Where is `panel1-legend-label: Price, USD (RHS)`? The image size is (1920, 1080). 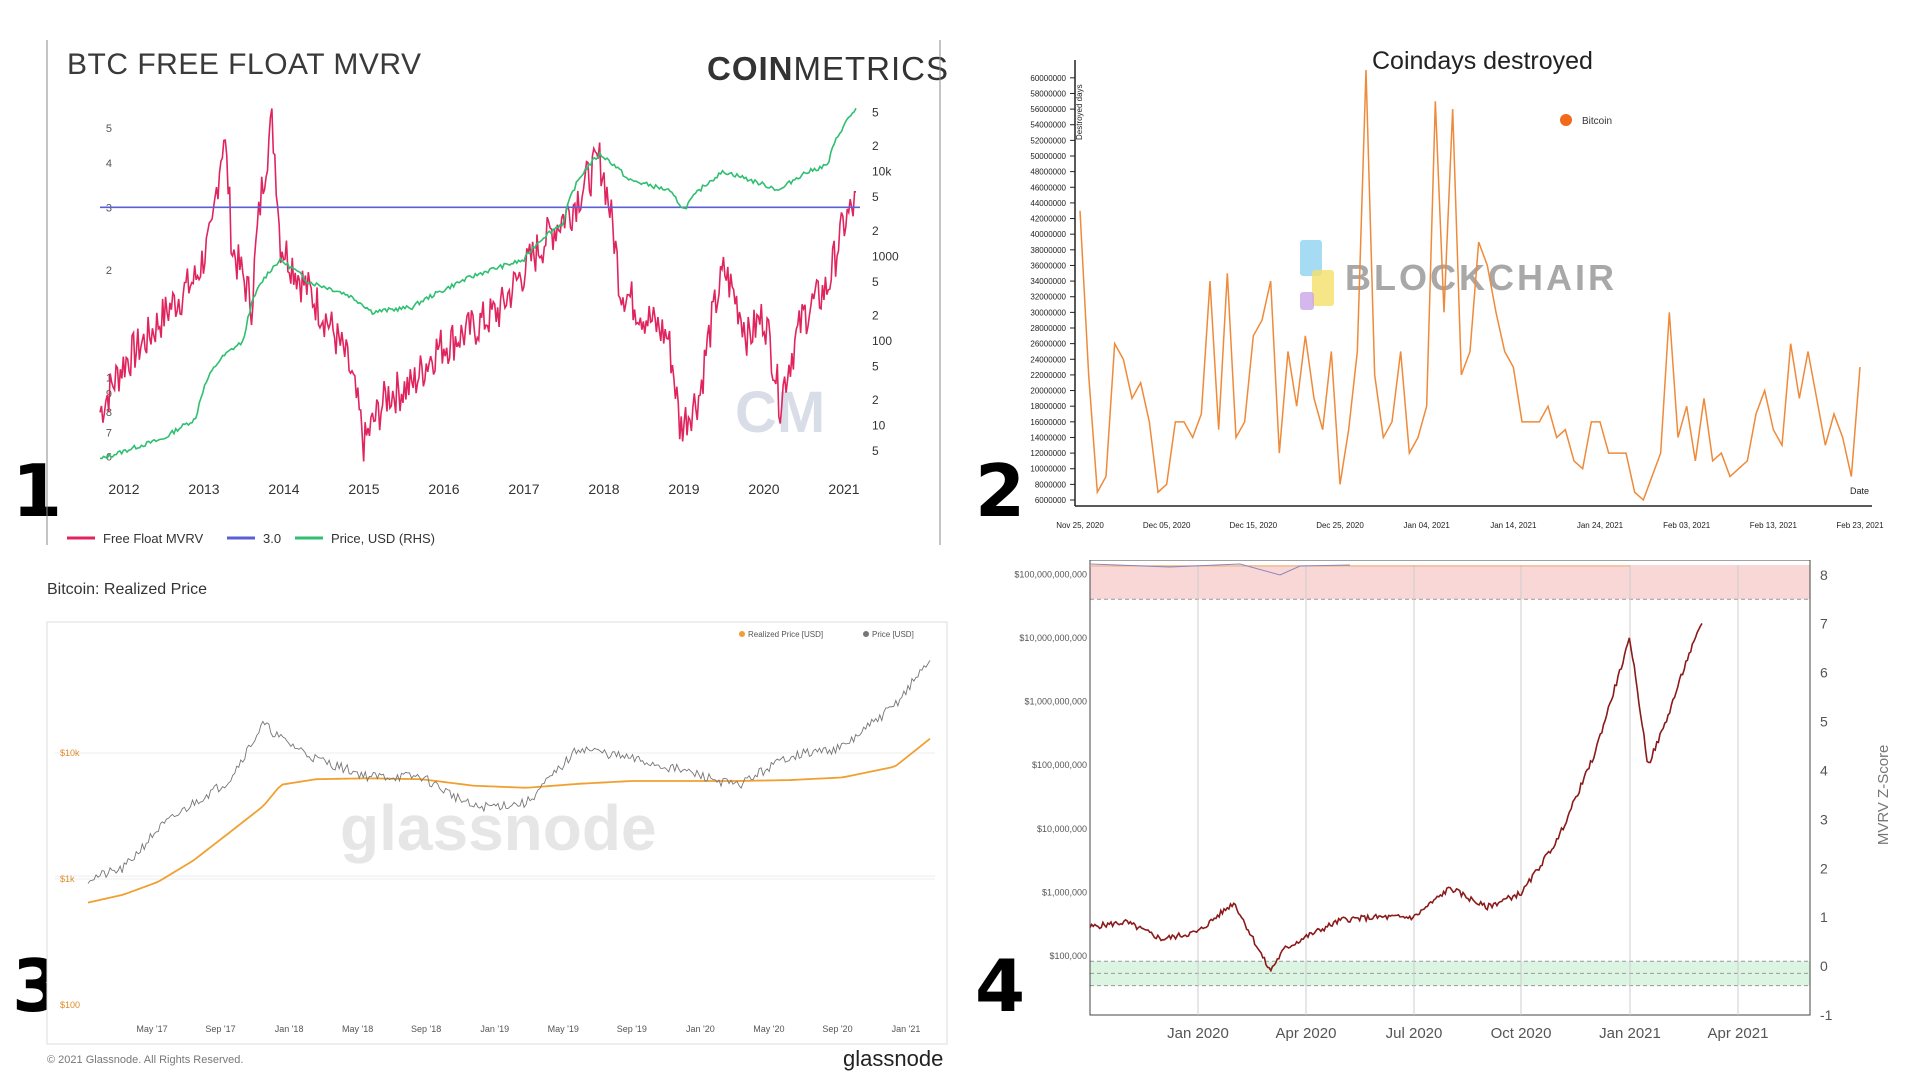 panel1-legend-label: Price, USD (RHS) is located at coordinates (383, 538).